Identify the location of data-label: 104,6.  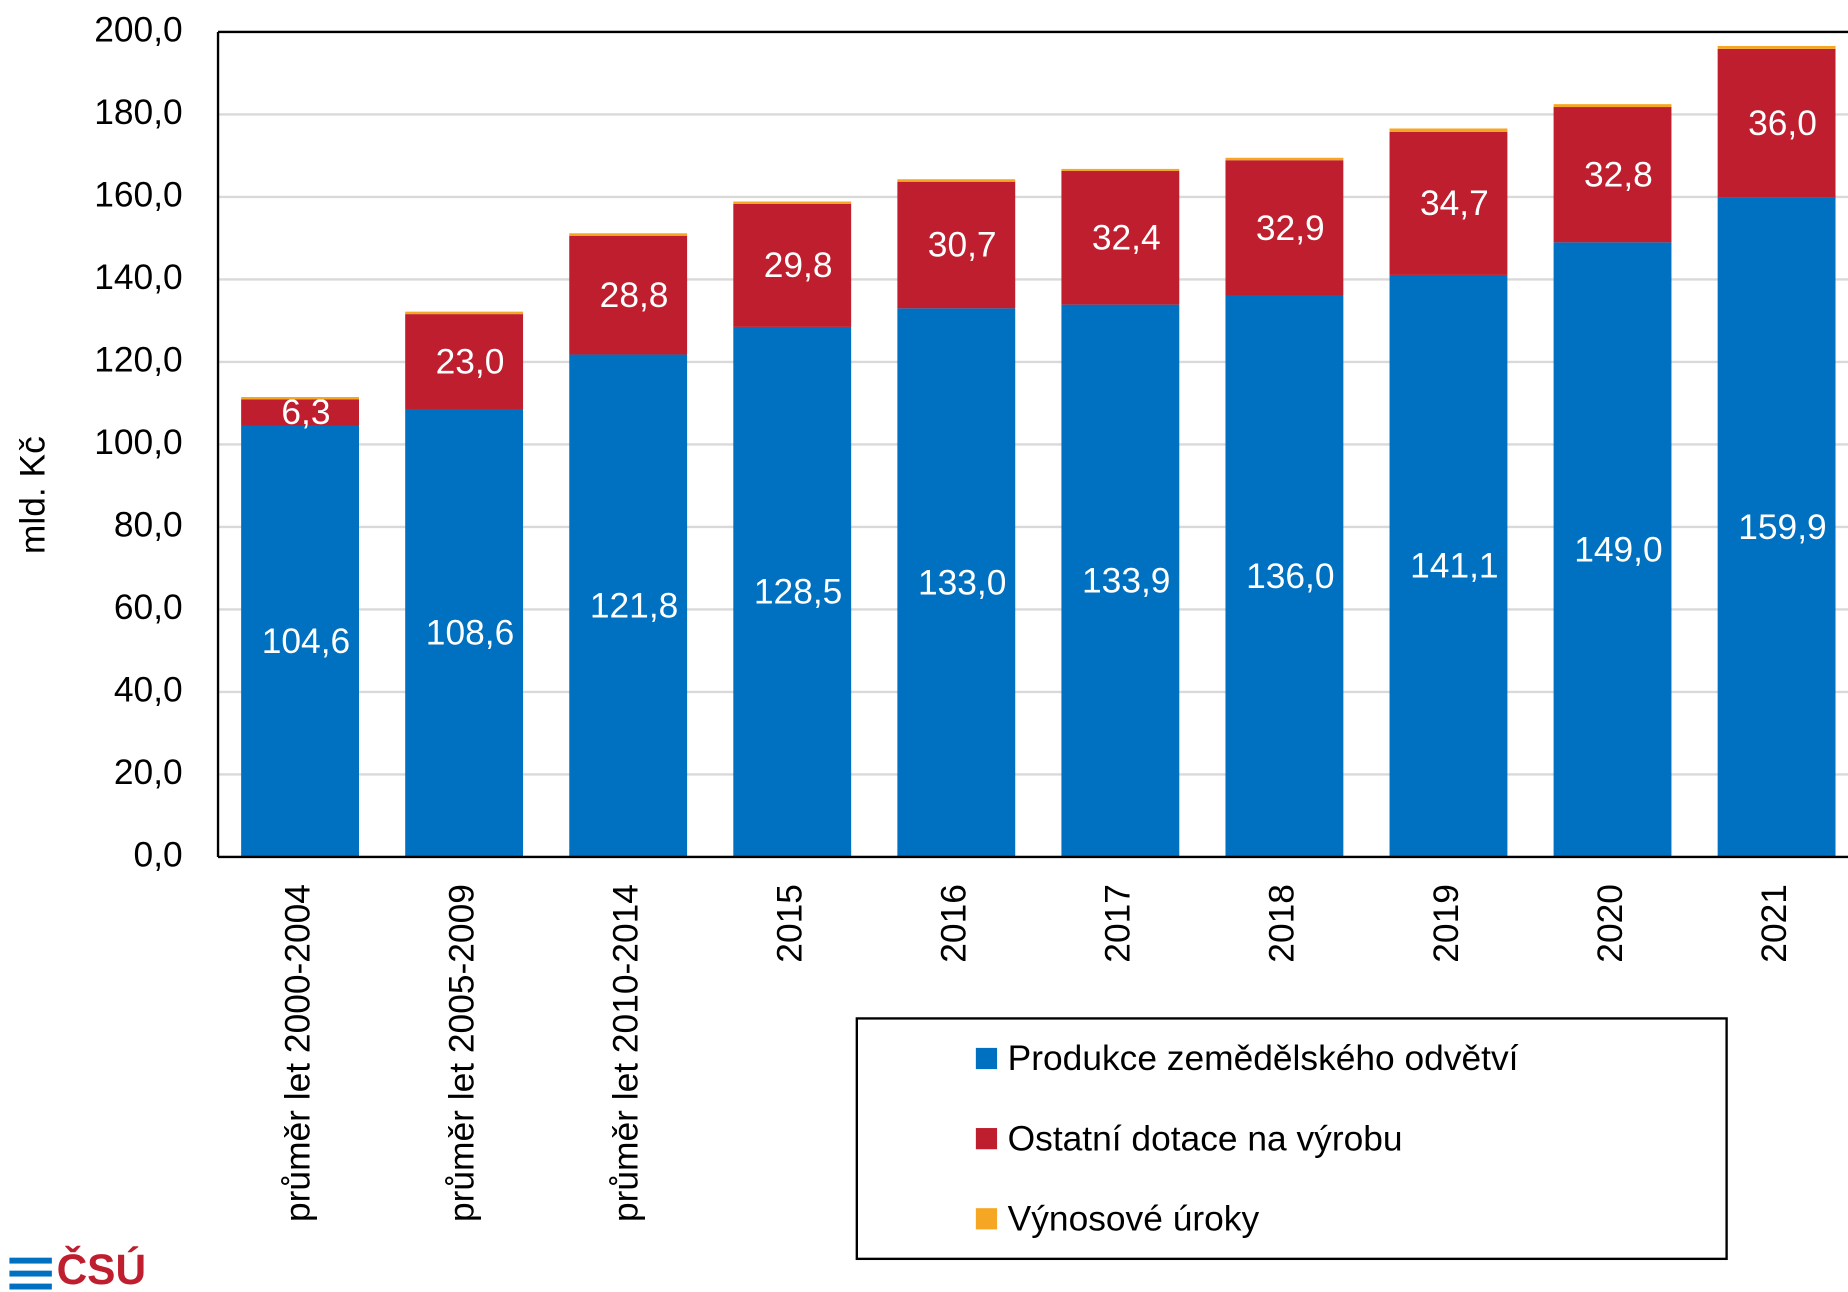
(306, 641).